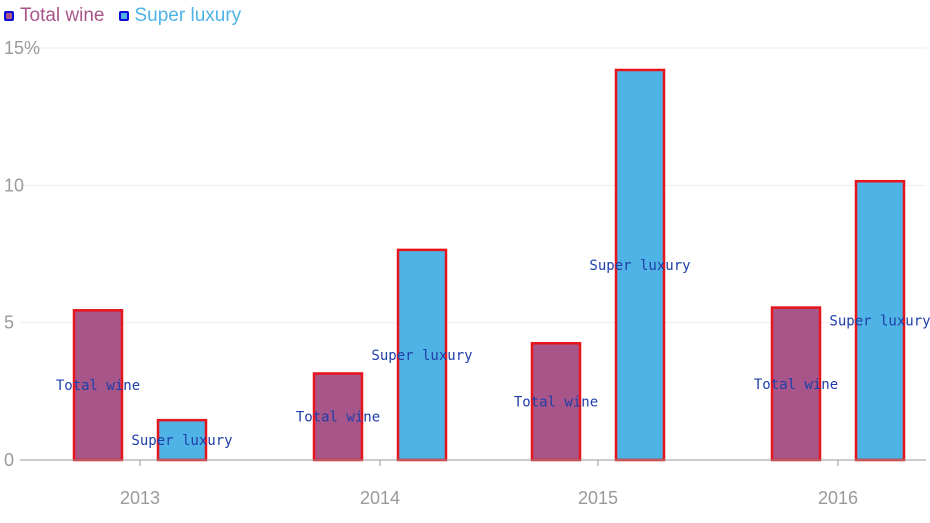  What do you see at coordinates (22, 254) in the screenshot?
I see `y-axis-ticks: 0 5 10 15%` at bounding box center [22, 254].